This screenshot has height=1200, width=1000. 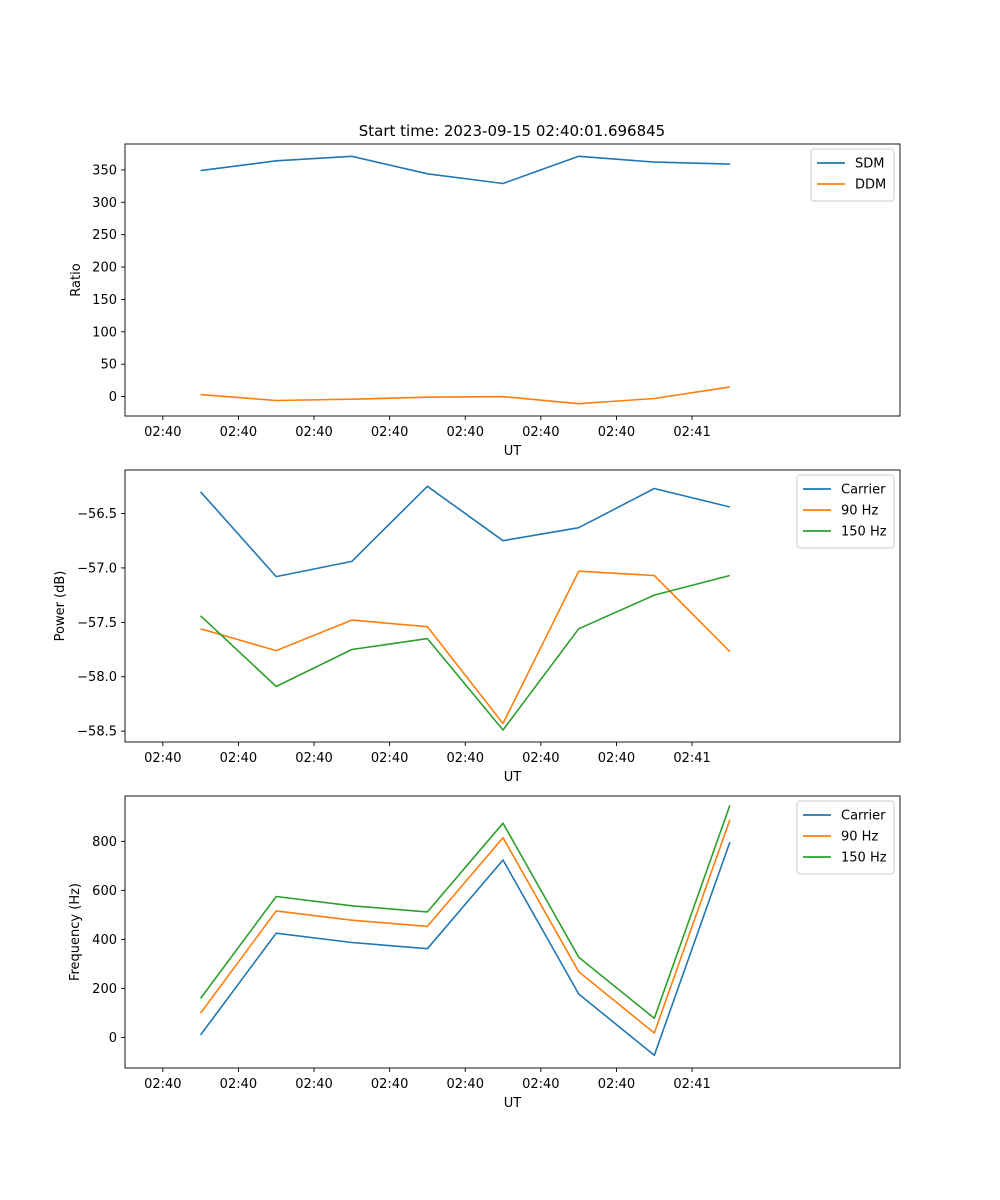 I want to click on ratio-y-axis-label: Ratio, so click(x=76, y=279).